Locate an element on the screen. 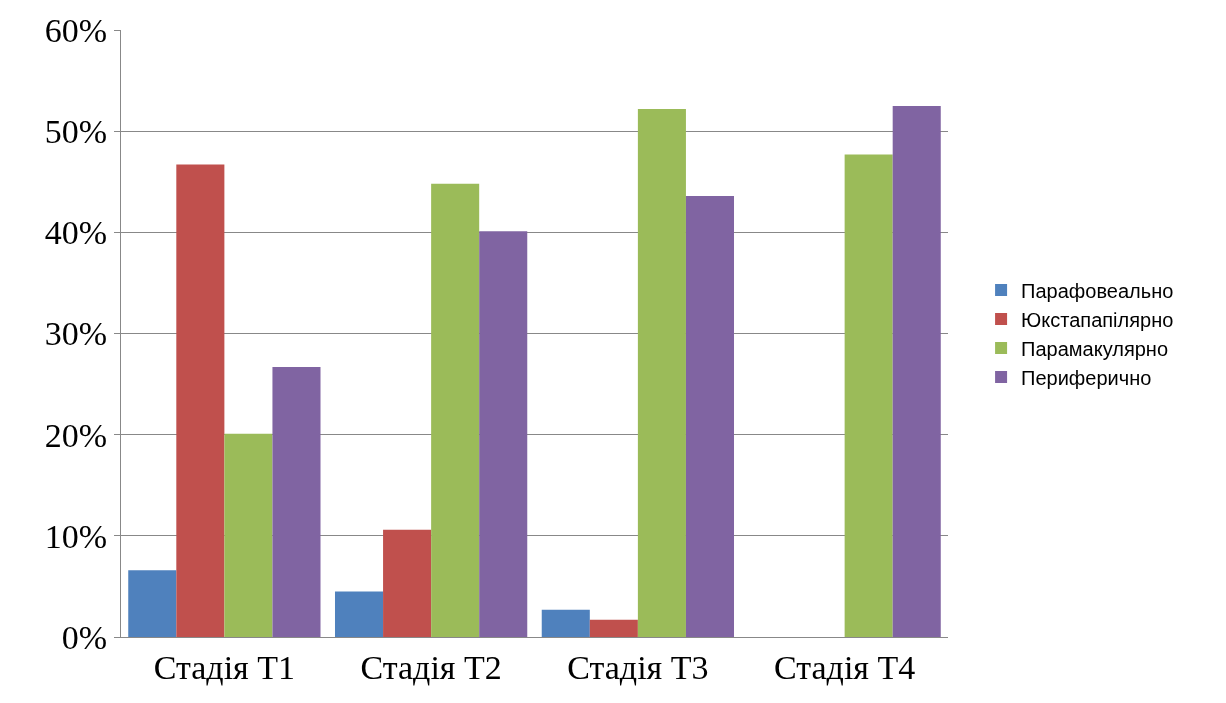  y-tick-label: 60% is located at coordinates (76, 30).